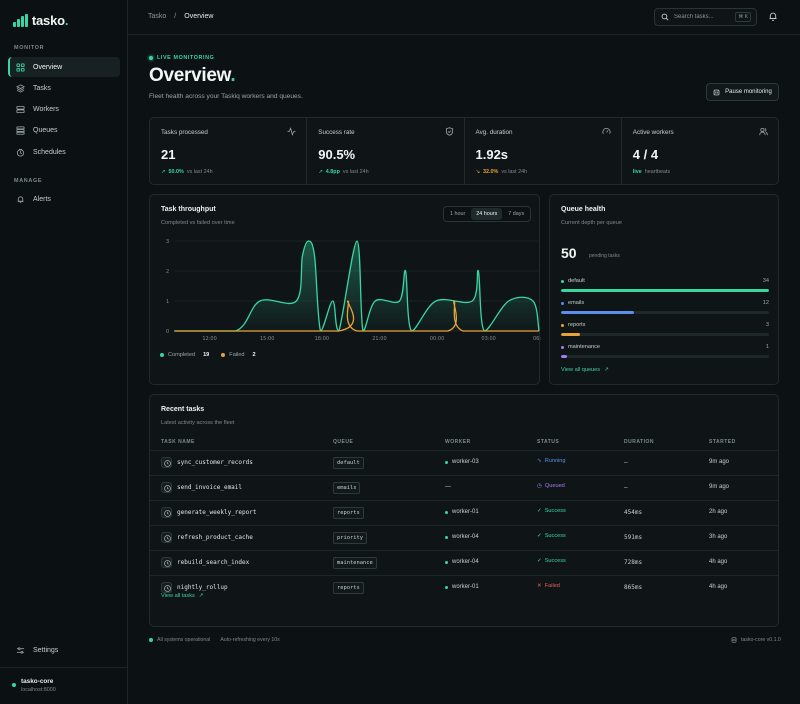  Describe the element at coordinates (591, 223) in the screenshot. I see `queue-health-subtitle: Current depth per queue` at that location.